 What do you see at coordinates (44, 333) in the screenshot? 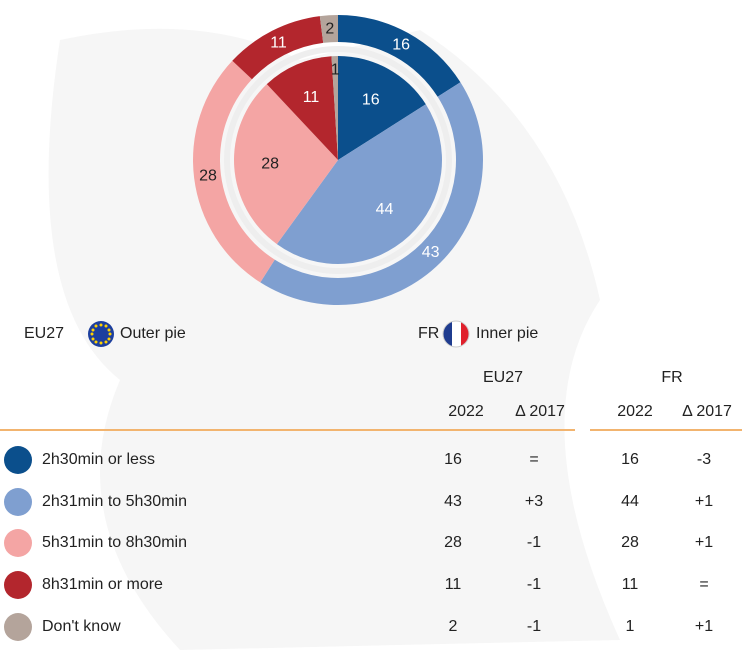
I see `legend-series-name: EU27` at bounding box center [44, 333].